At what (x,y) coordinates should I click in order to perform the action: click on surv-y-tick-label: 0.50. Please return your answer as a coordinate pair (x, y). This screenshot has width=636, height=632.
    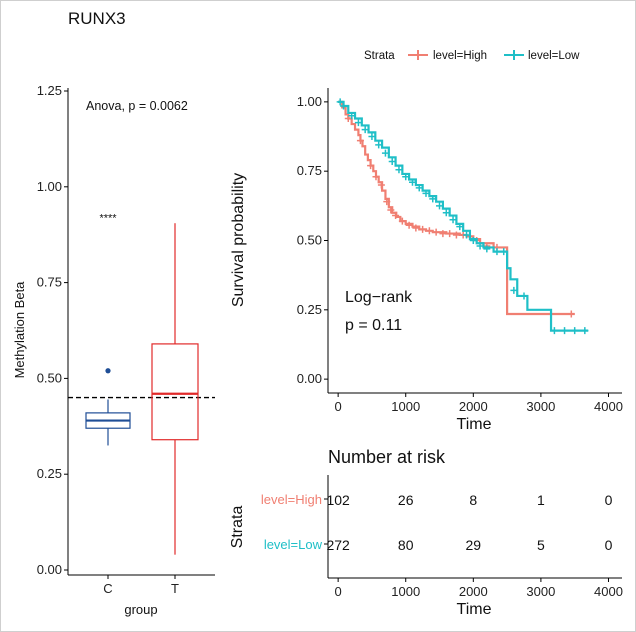
    Looking at the image, I should click on (309, 240).